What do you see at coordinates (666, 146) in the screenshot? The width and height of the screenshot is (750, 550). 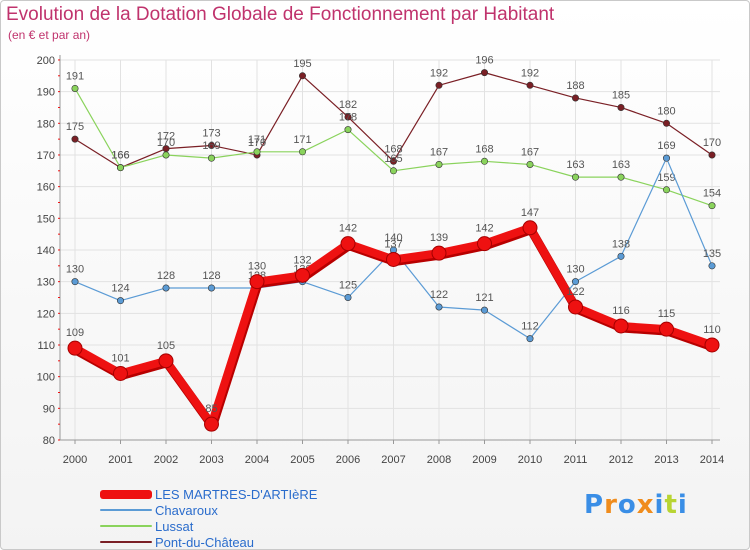 I see `data-label: 169` at bounding box center [666, 146].